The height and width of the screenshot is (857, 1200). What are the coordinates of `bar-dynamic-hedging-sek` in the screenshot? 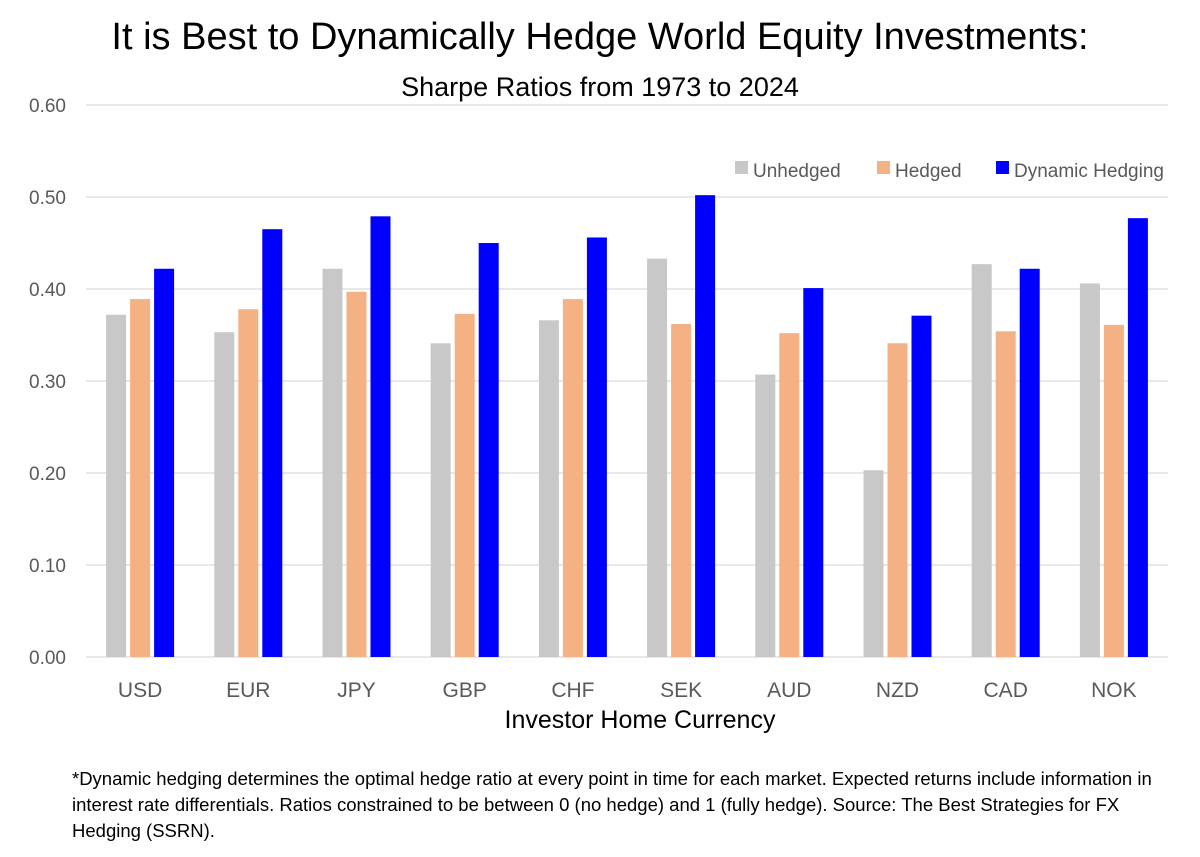 It's located at (705, 426).